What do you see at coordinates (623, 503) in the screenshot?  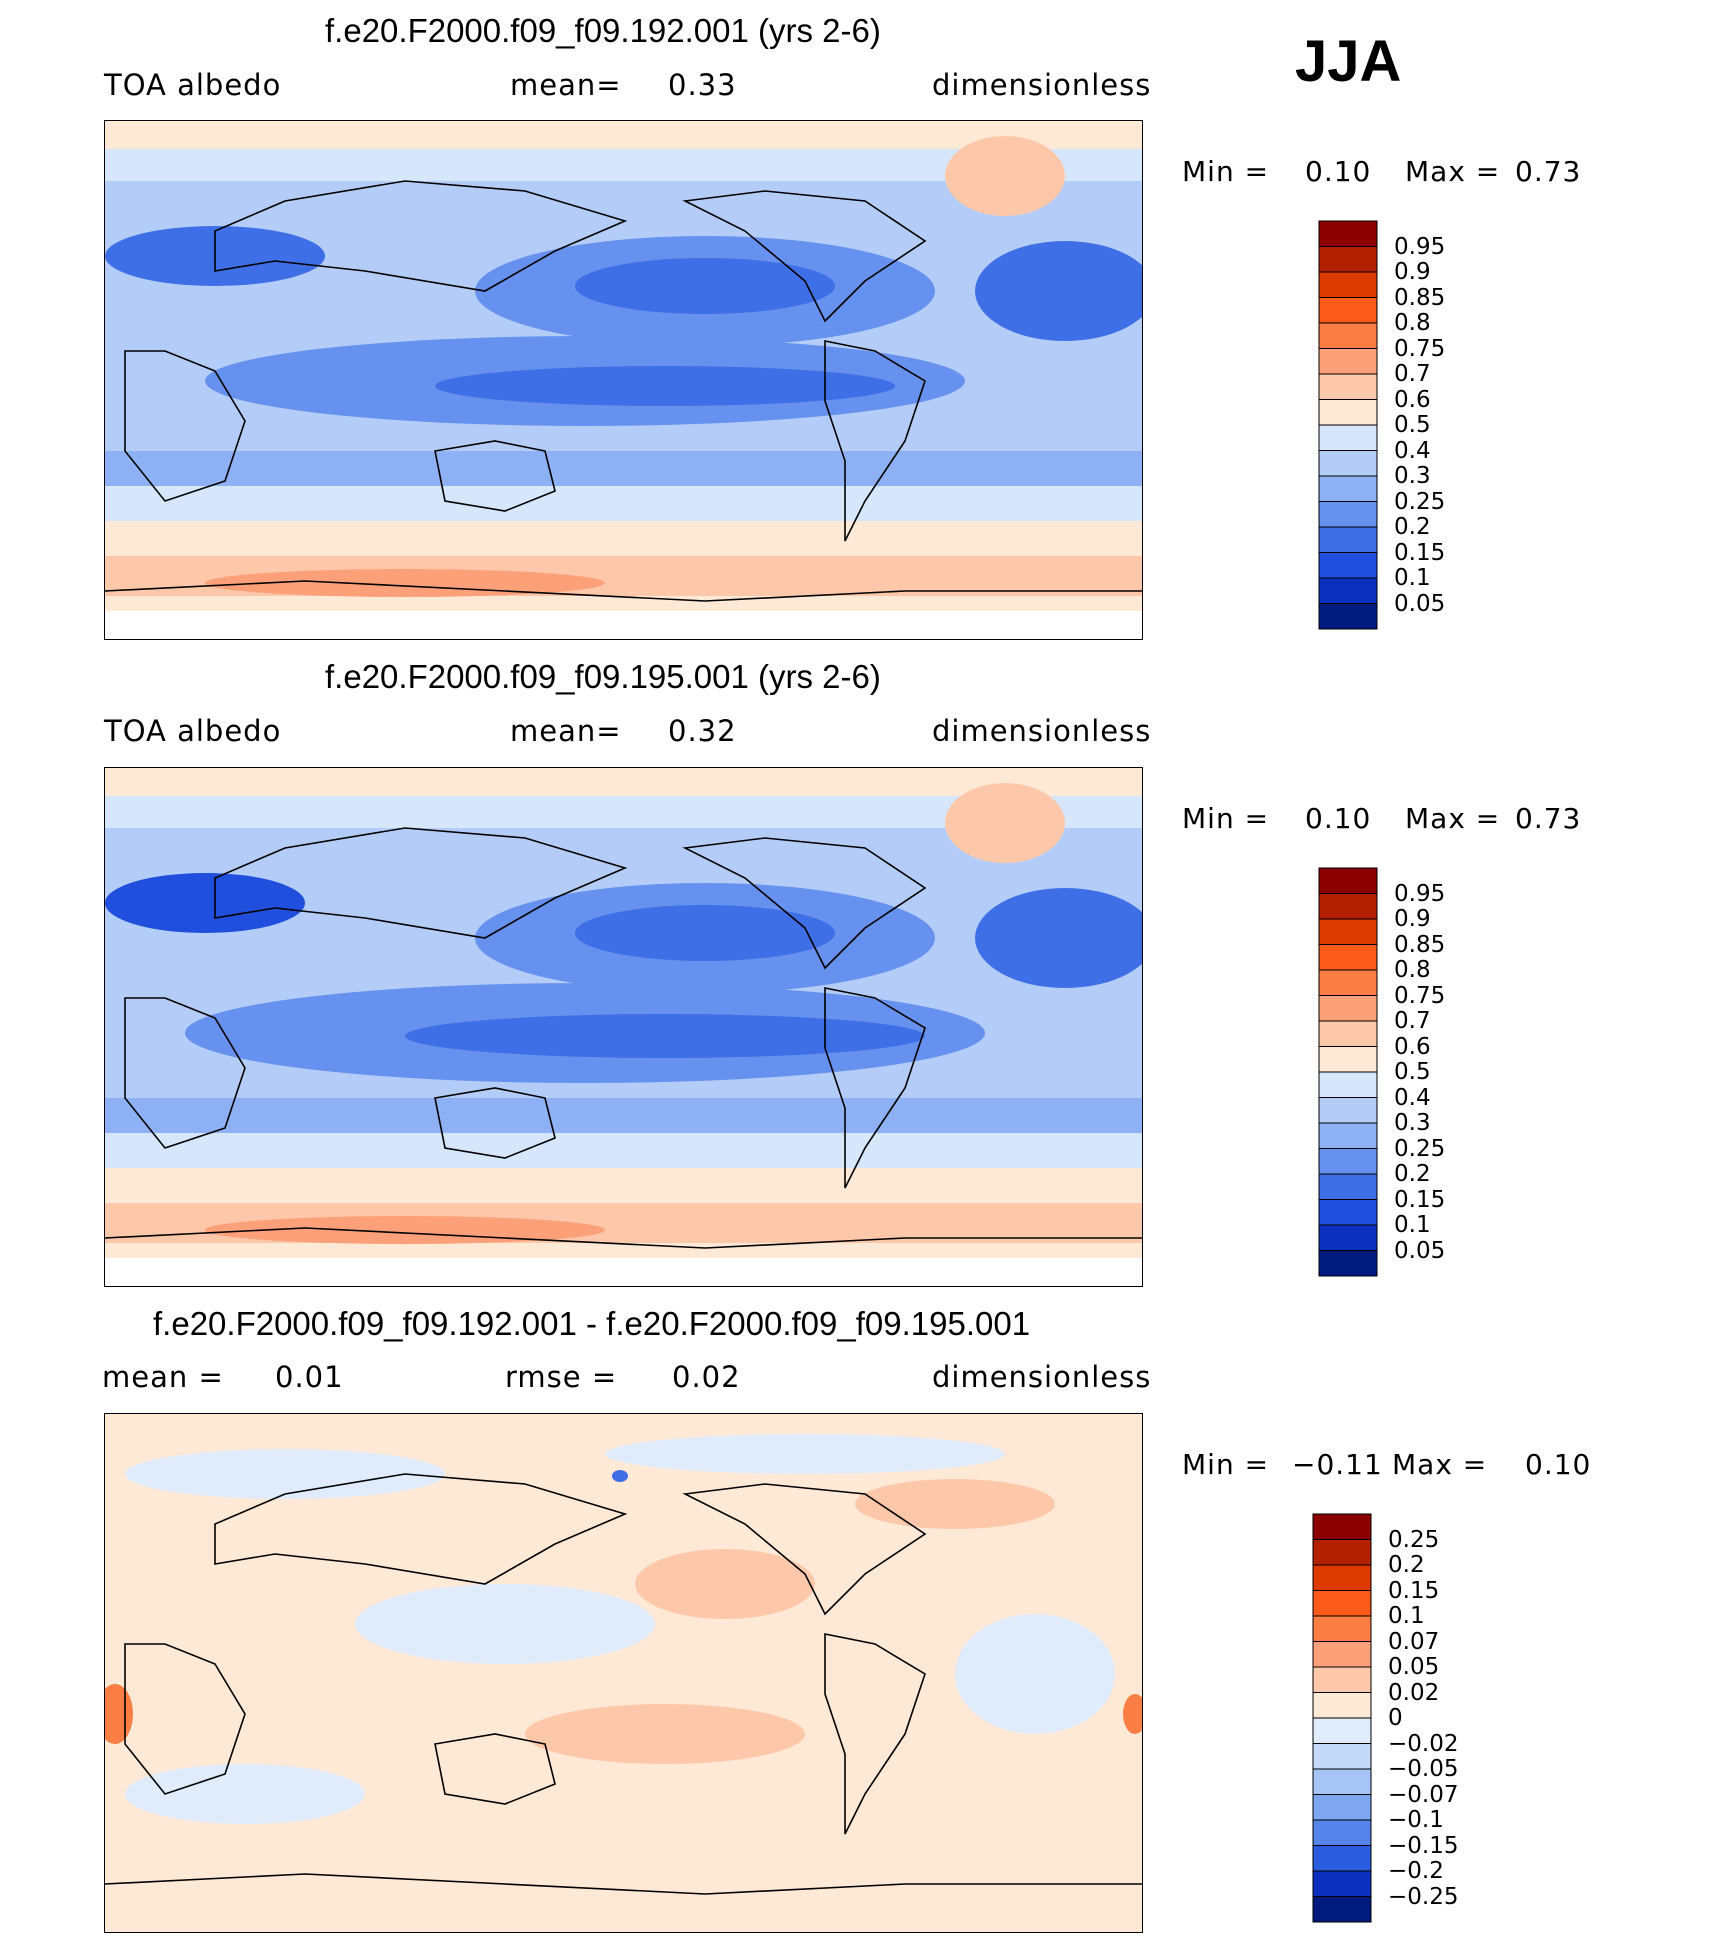 I see `panel1-band-south2` at bounding box center [623, 503].